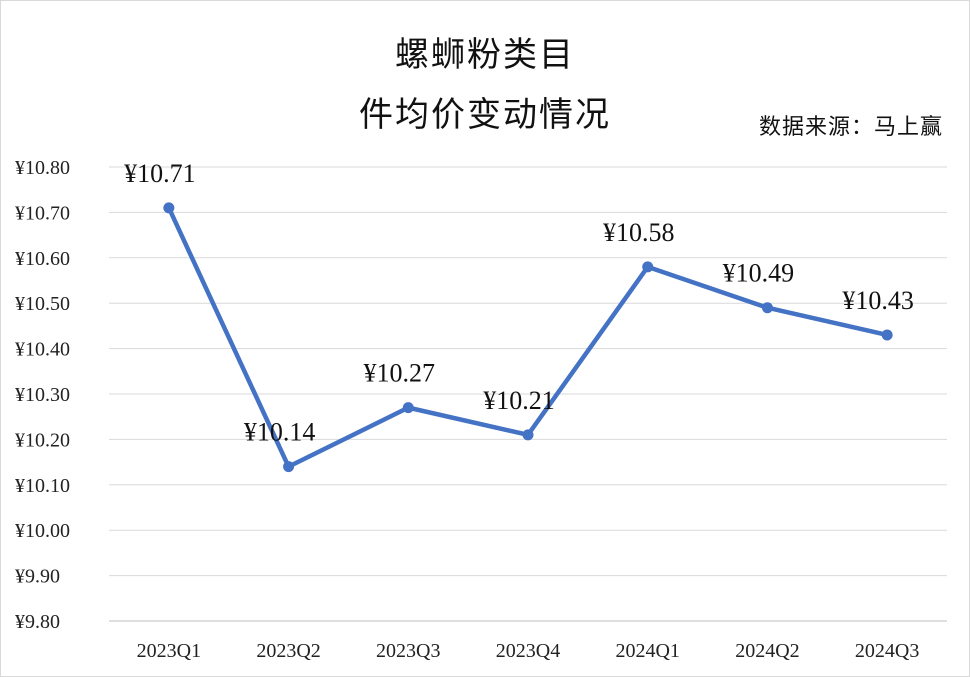 The width and height of the screenshot is (970, 677). I want to click on y-tick-label: ¥10.20, so click(42, 440).